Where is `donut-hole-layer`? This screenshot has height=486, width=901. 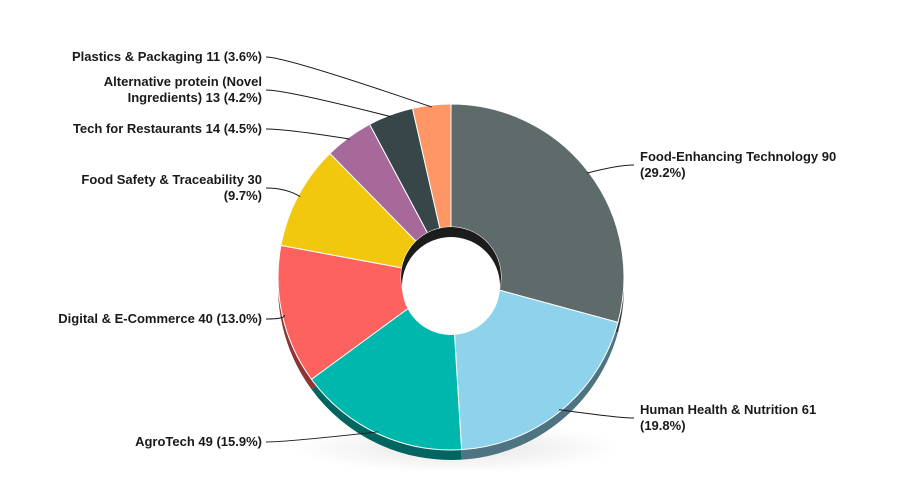 donut-hole-layer is located at coordinates (451, 281).